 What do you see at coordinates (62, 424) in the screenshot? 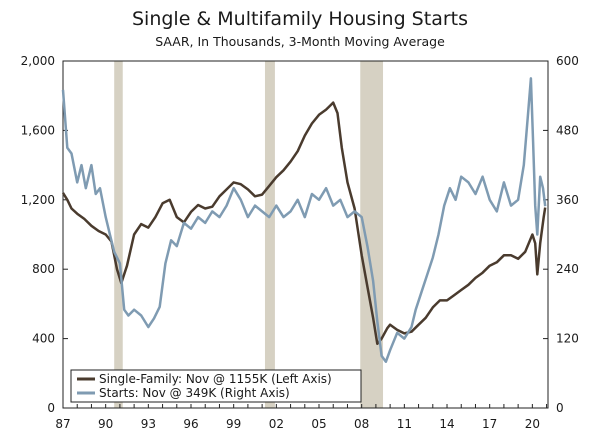
I see `x-tick-label: 87` at bounding box center [62, 424].